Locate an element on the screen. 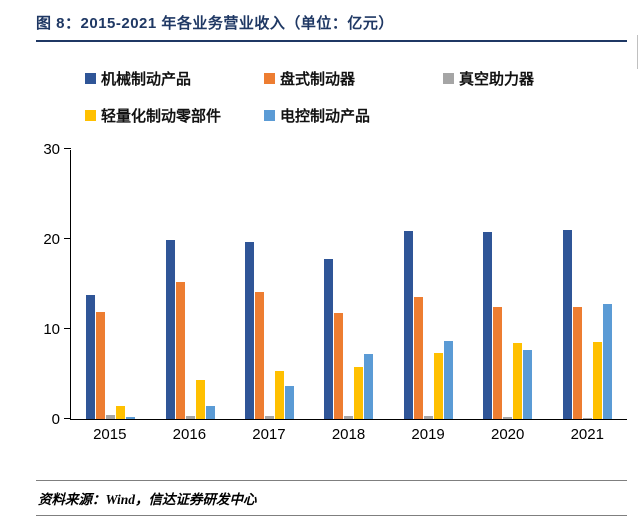 Image resolution: width=641 pixels, height=520 pixels. footer-divider-bottom is located at coordinates (331, 515).